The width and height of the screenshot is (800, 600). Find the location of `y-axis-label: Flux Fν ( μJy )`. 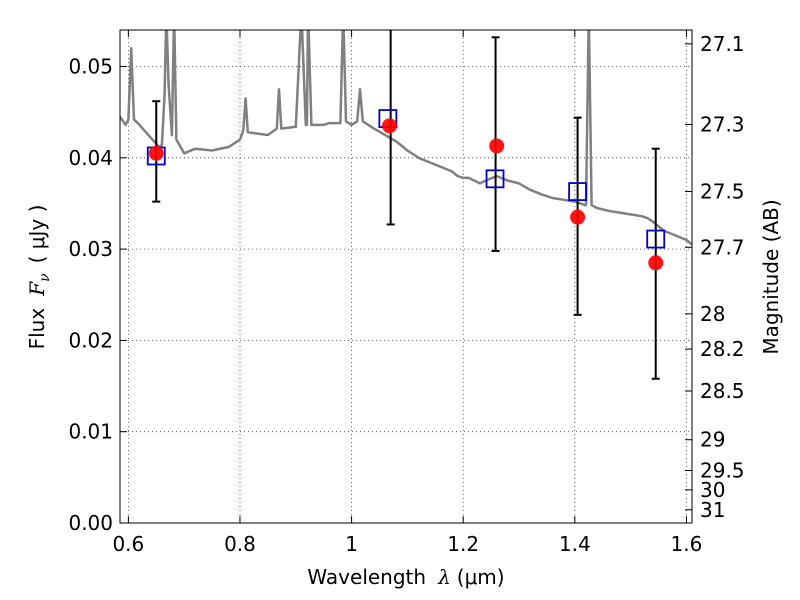

y-axis-label: Flux Fν ( μJy ) is located at coordinates (39, 277).